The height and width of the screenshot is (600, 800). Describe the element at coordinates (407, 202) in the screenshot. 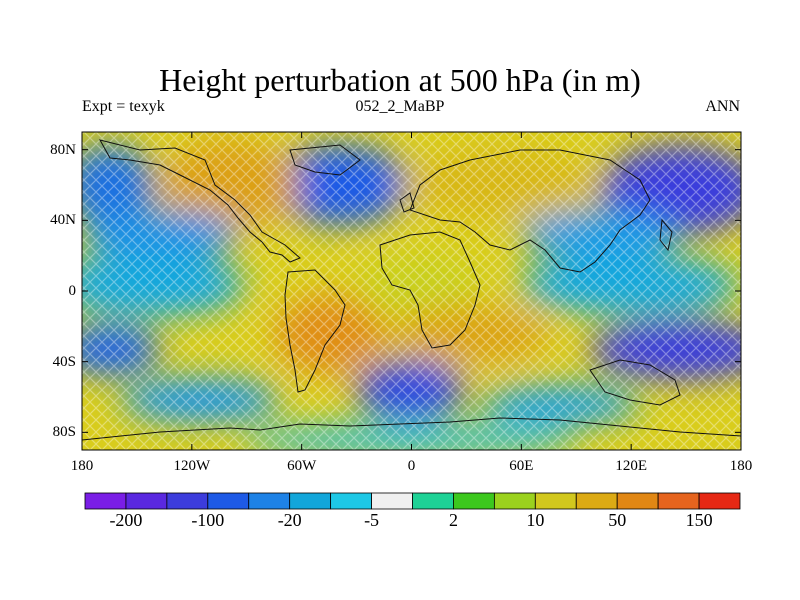

I see `coast-uk` at that location.